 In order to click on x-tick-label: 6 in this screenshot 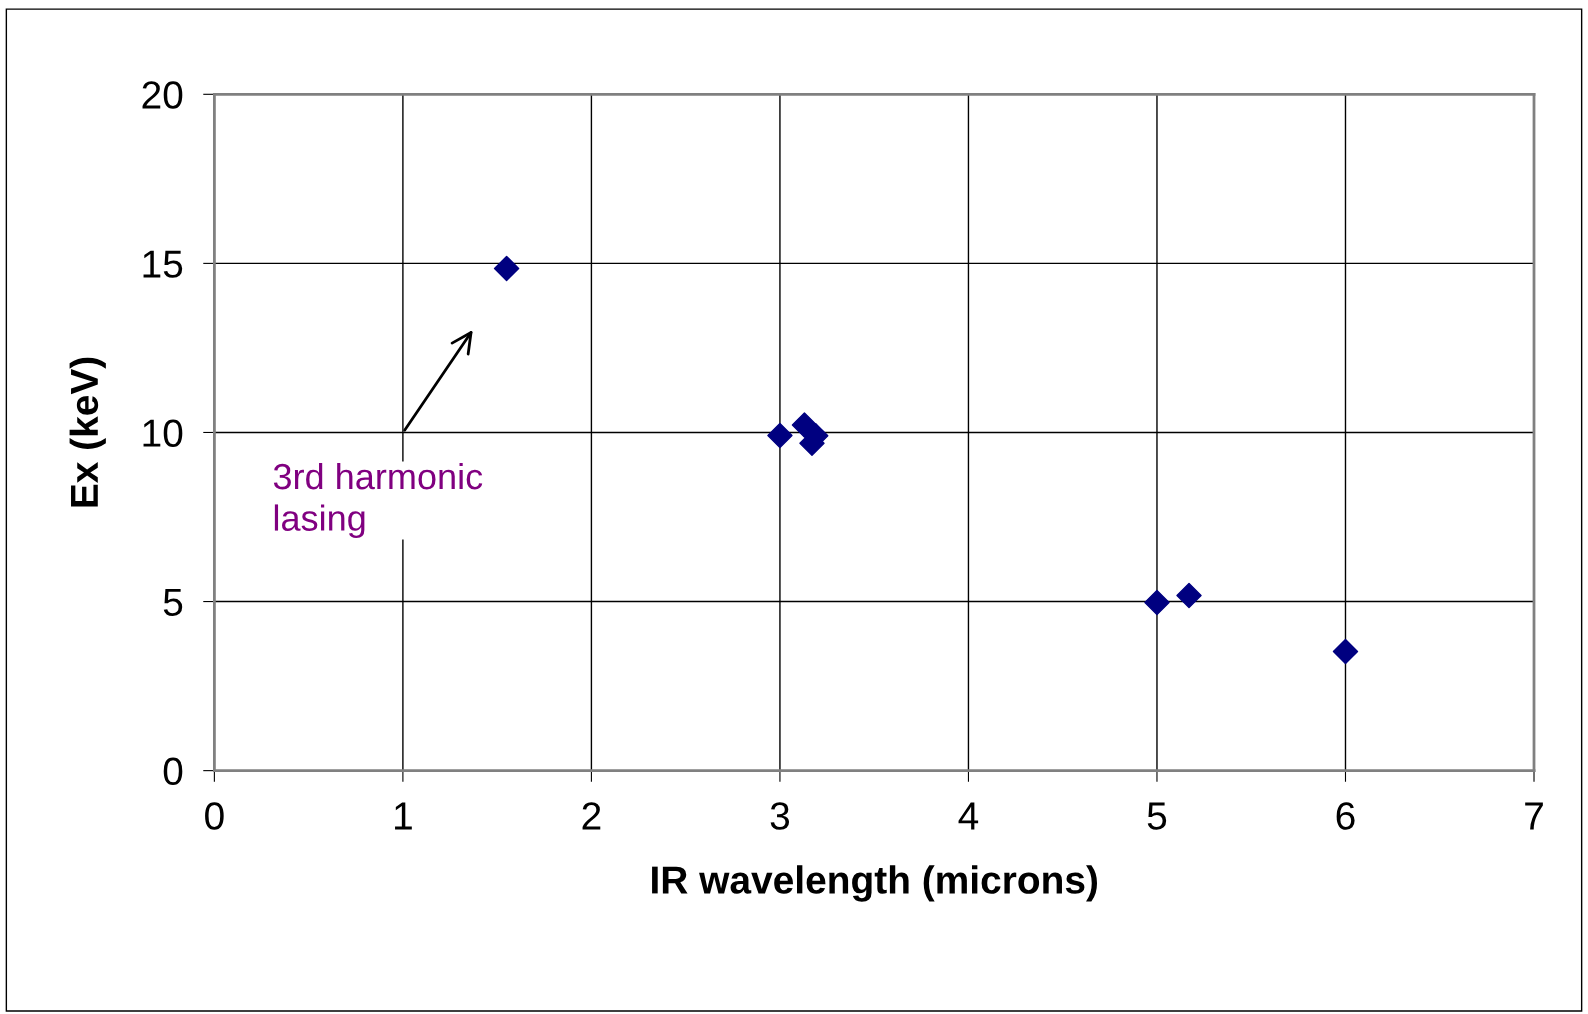, I will do `click(1345, 816)`.